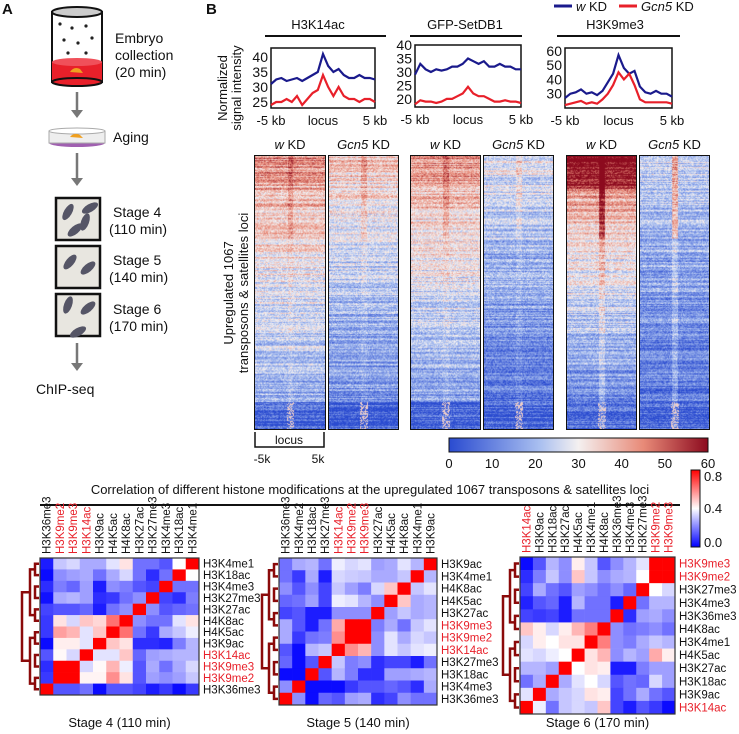 The width and height of the screenshot is (739, 734). Describe the element at coordinates (554, 65) in the screenshot. I see `profile-y-tick: 50` at that location.